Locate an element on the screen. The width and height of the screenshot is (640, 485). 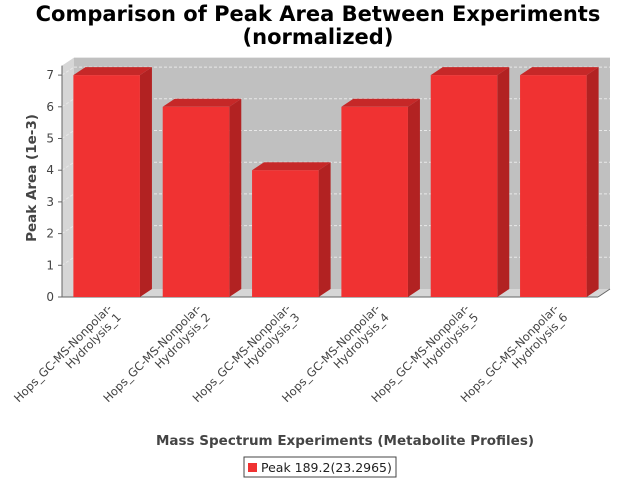
legend-box is located at coordinates (320, 467).